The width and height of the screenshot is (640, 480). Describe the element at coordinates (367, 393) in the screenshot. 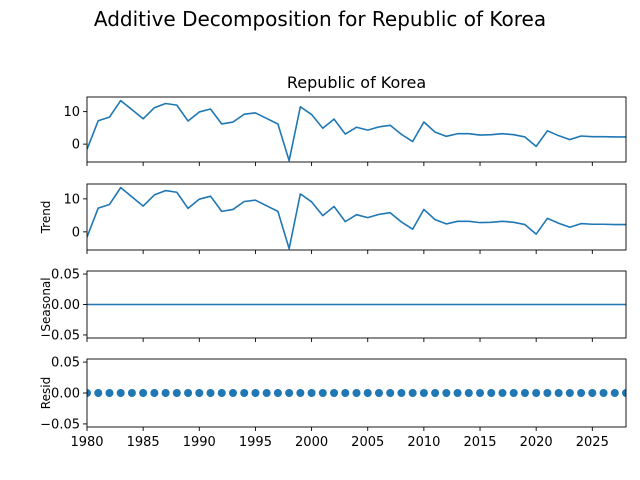

I see `resid-marker-2005` at that location.